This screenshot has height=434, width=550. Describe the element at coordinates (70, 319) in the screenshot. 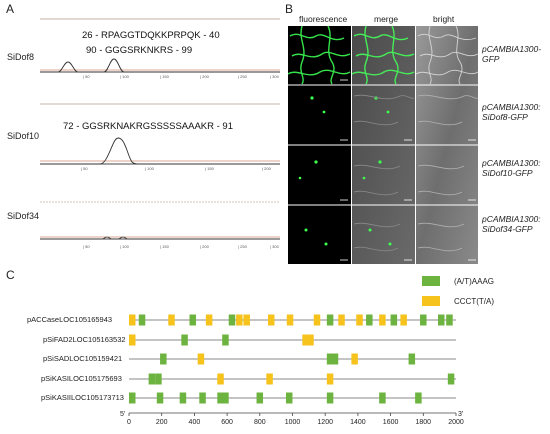

I see `promoter-label: pACCaseLOC105165943` at that location.